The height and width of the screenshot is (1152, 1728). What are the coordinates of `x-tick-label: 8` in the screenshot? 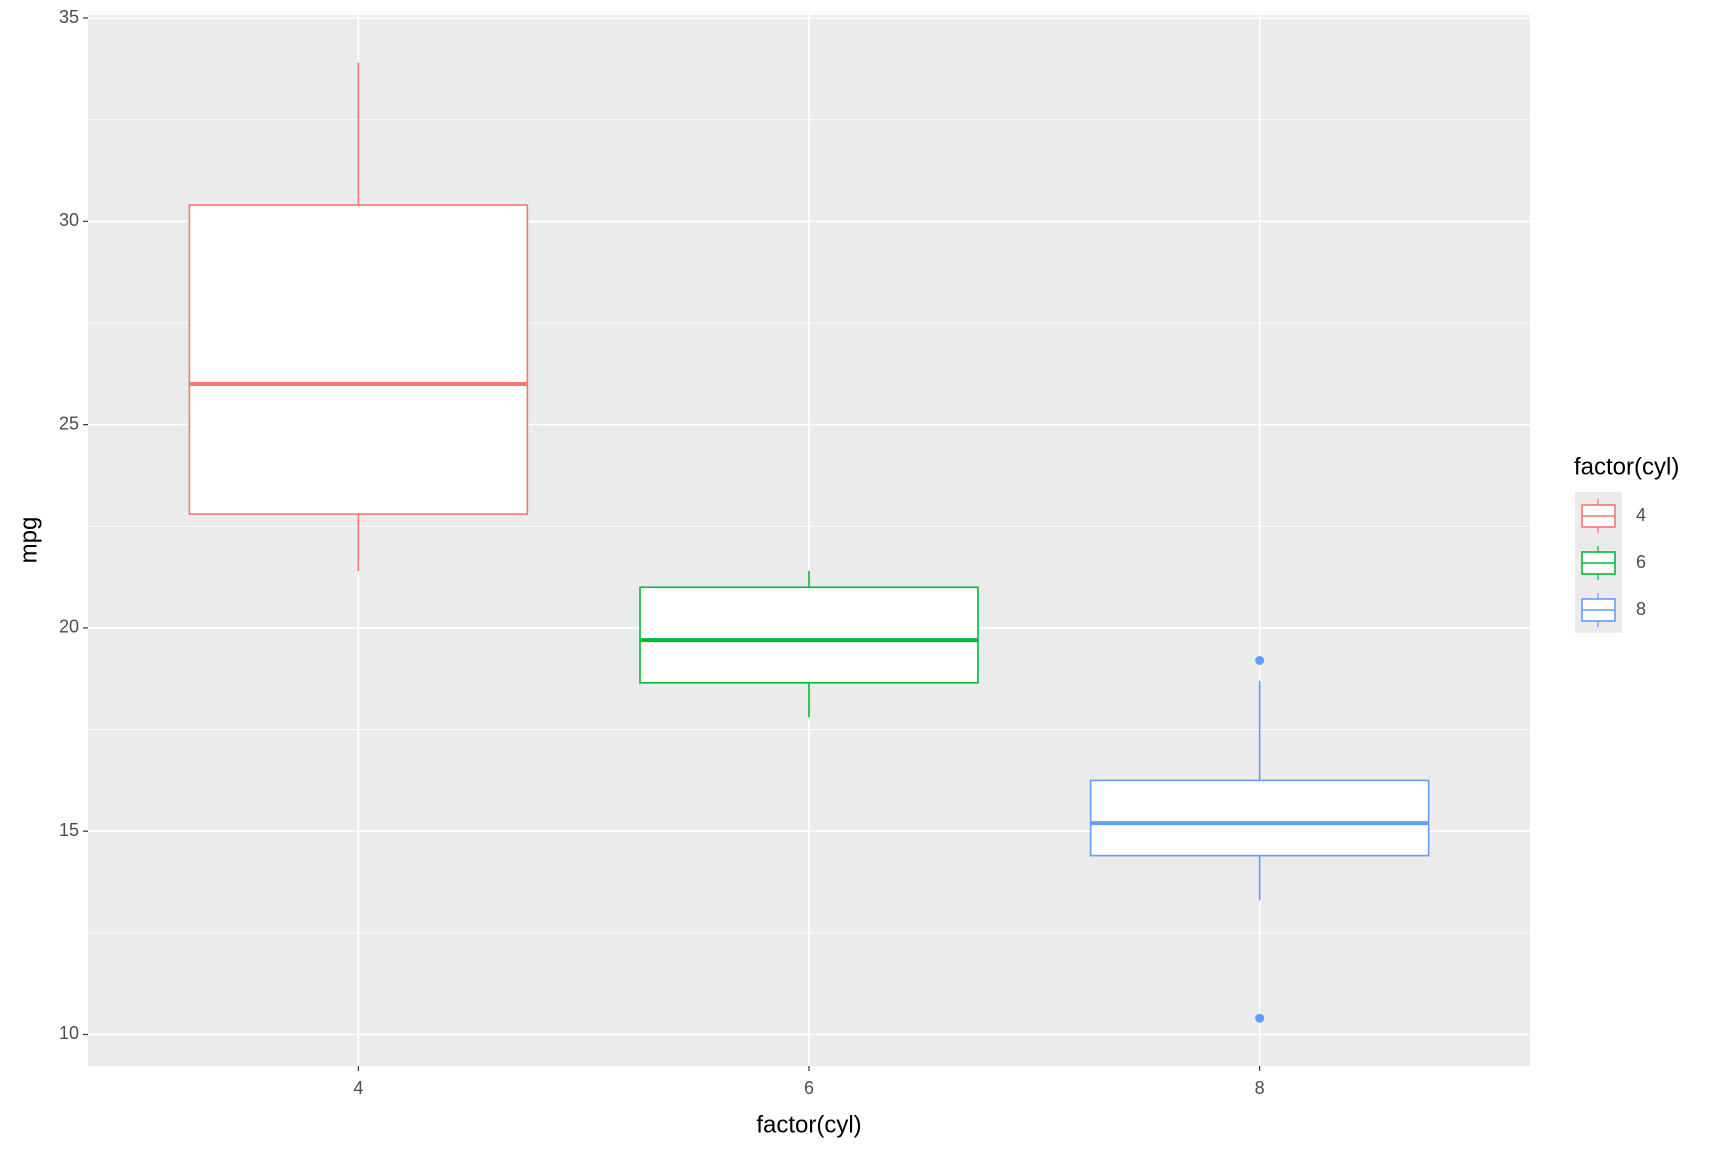 It's located at (1260, 1088).